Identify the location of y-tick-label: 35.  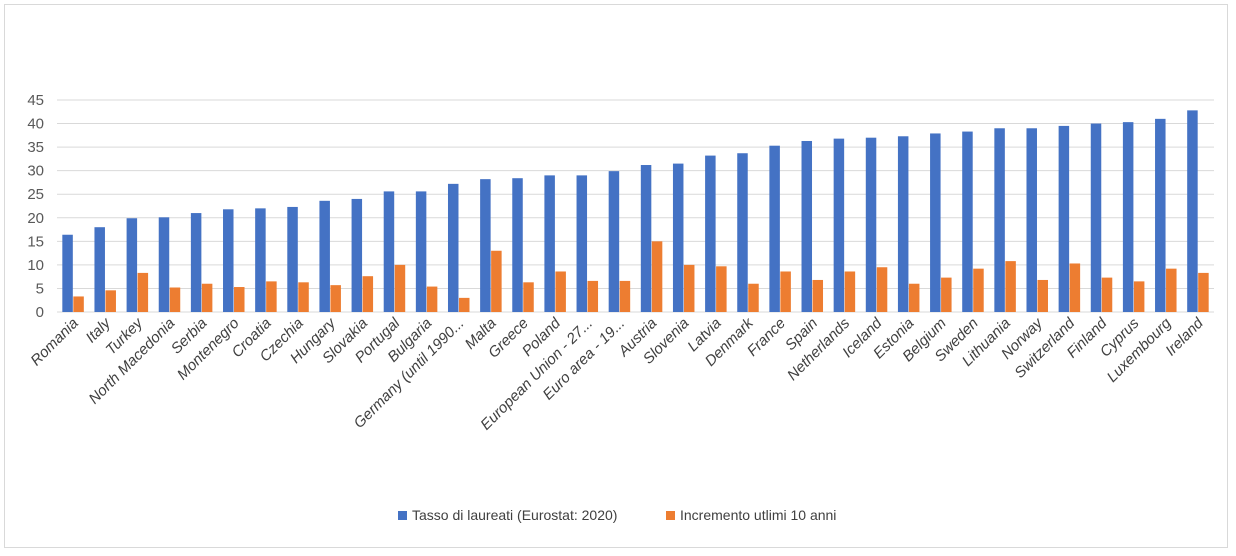
(35, 147).